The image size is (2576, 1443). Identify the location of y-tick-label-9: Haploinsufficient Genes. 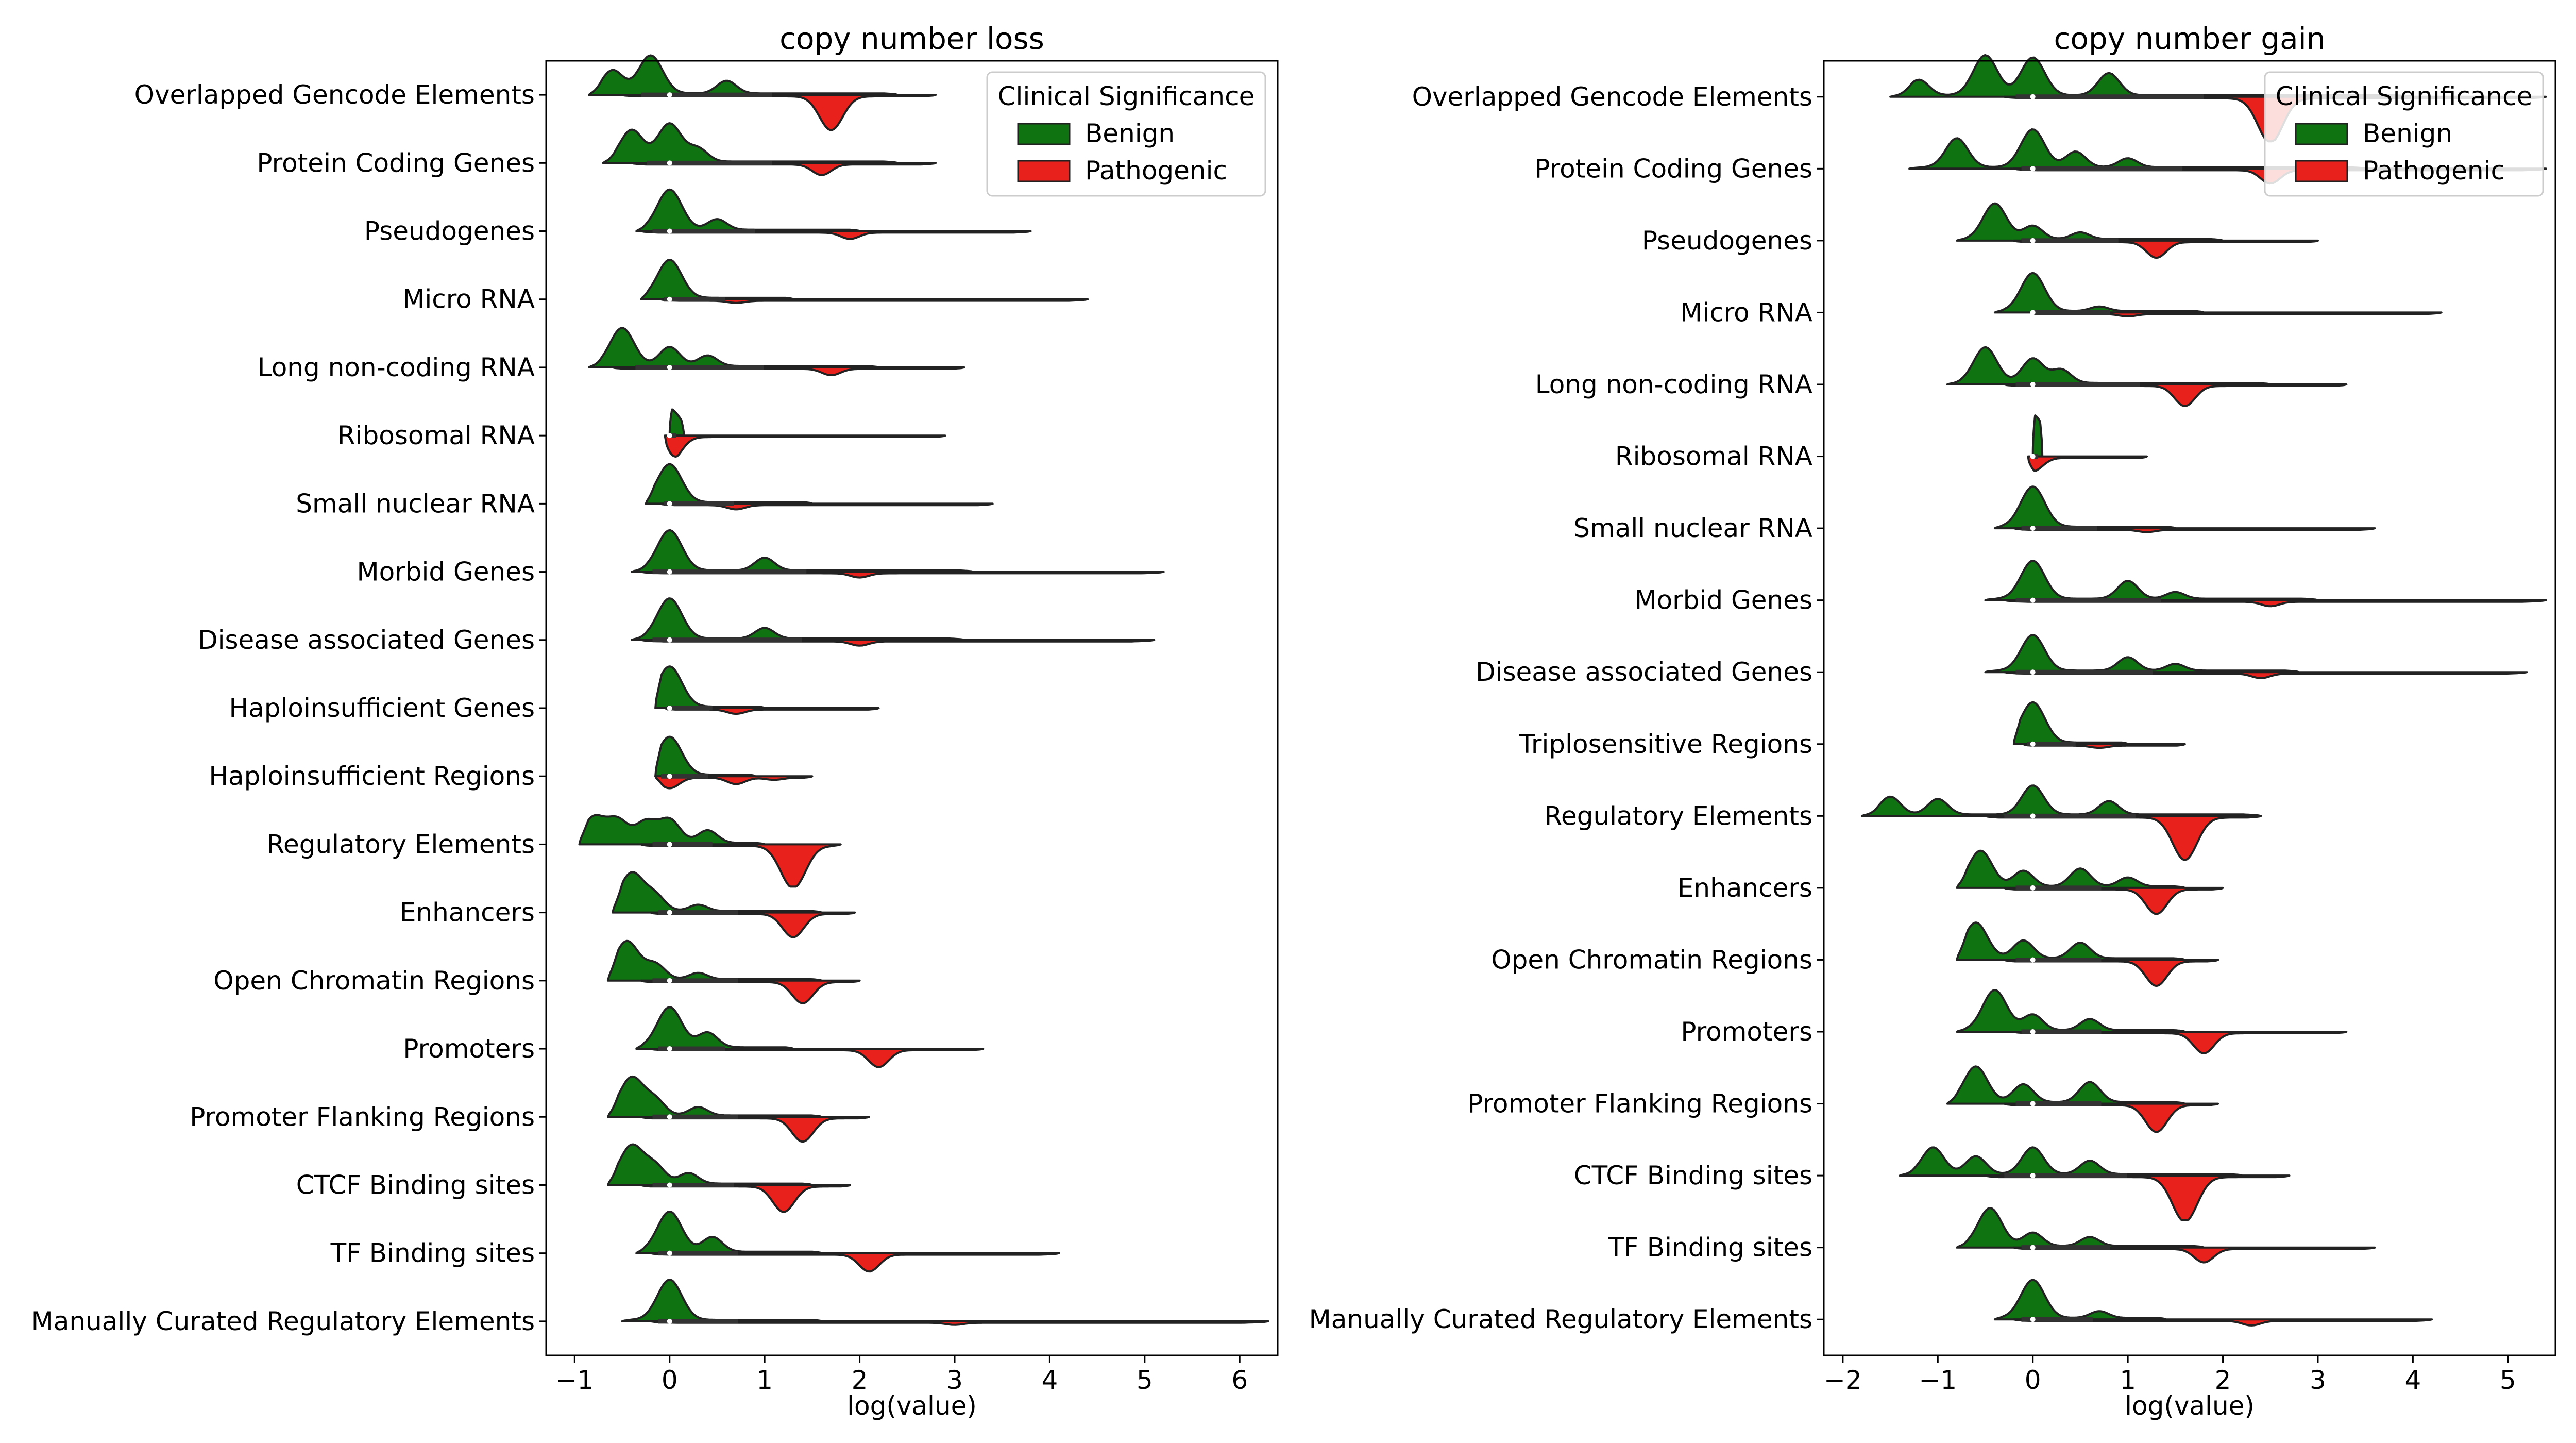
(382, 708).